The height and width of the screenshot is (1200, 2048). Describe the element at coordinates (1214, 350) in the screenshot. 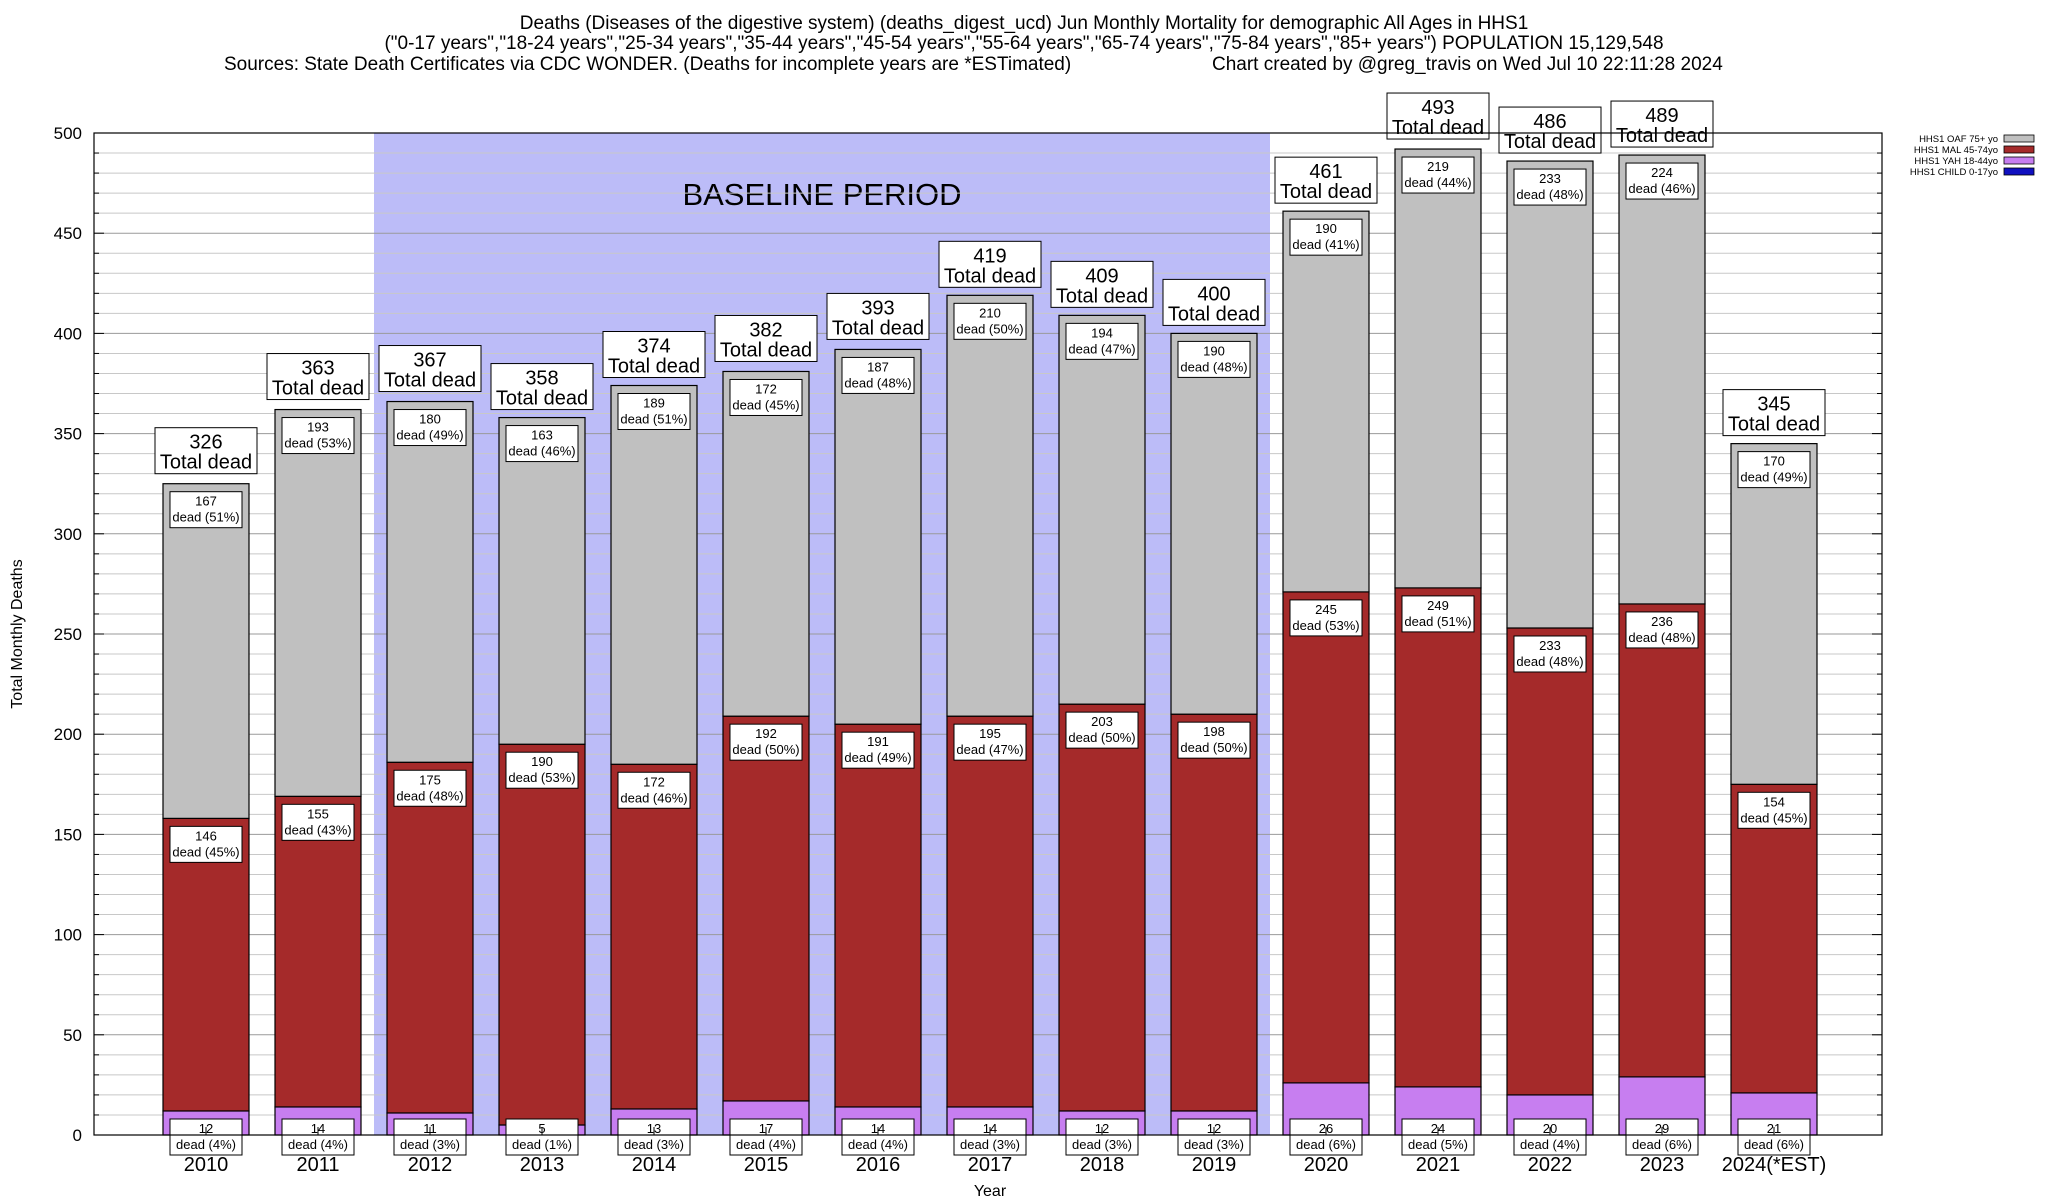

I see `segment-value-label: 190` at that location.